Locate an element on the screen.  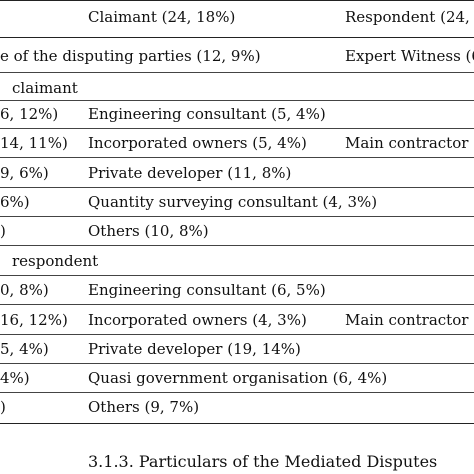
table-cell: 6, 12%) is located at coordinates (29, 114).